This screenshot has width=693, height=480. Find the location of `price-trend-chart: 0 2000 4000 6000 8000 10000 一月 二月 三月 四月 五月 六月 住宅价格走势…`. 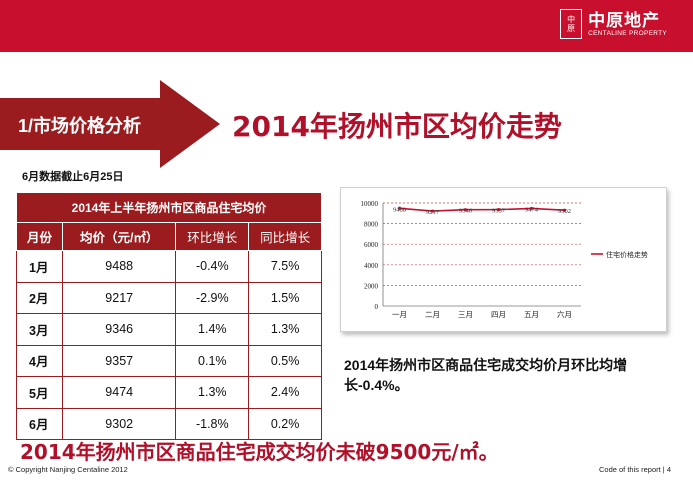

price-trend-chart: 0 2000 4000 6000 8000 10000 一月 二月 三月 四月 五月 六月 住宅价格走势… is located at coordinates (503, 259).